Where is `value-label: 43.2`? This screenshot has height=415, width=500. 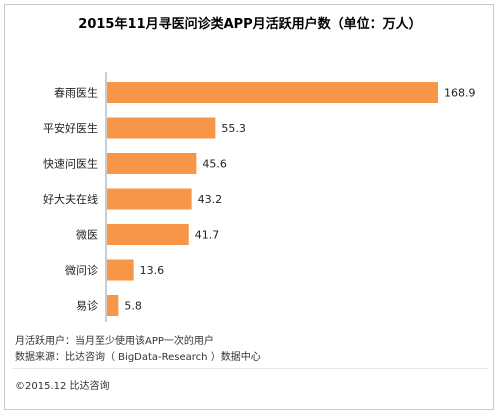
value-label: 43.2 is located at coordinates (210, 199).